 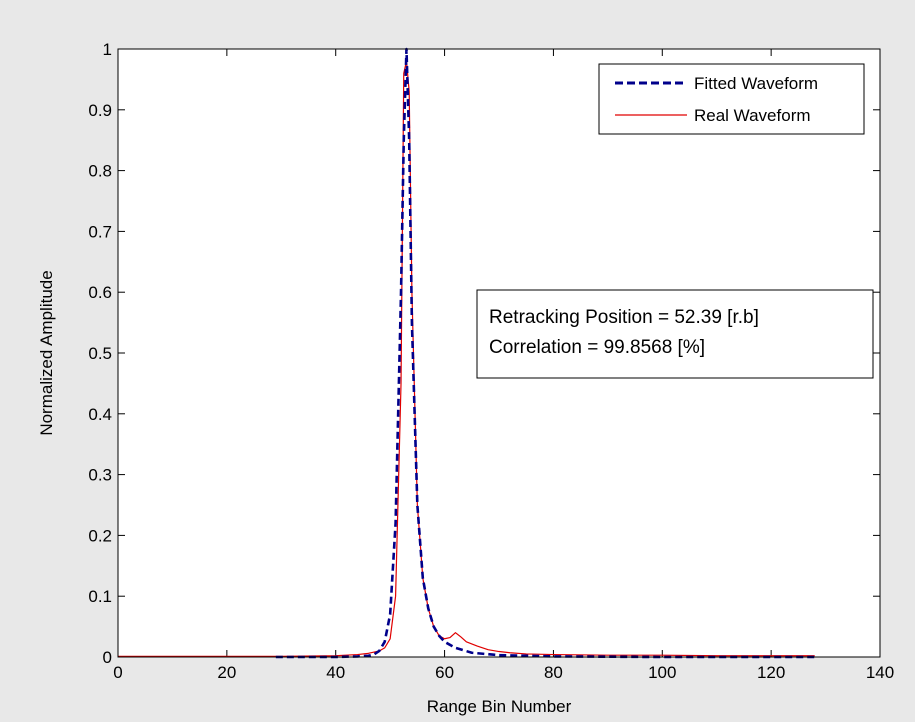 I want to click on x-tick-label: 140, so click(x=880, y=672).